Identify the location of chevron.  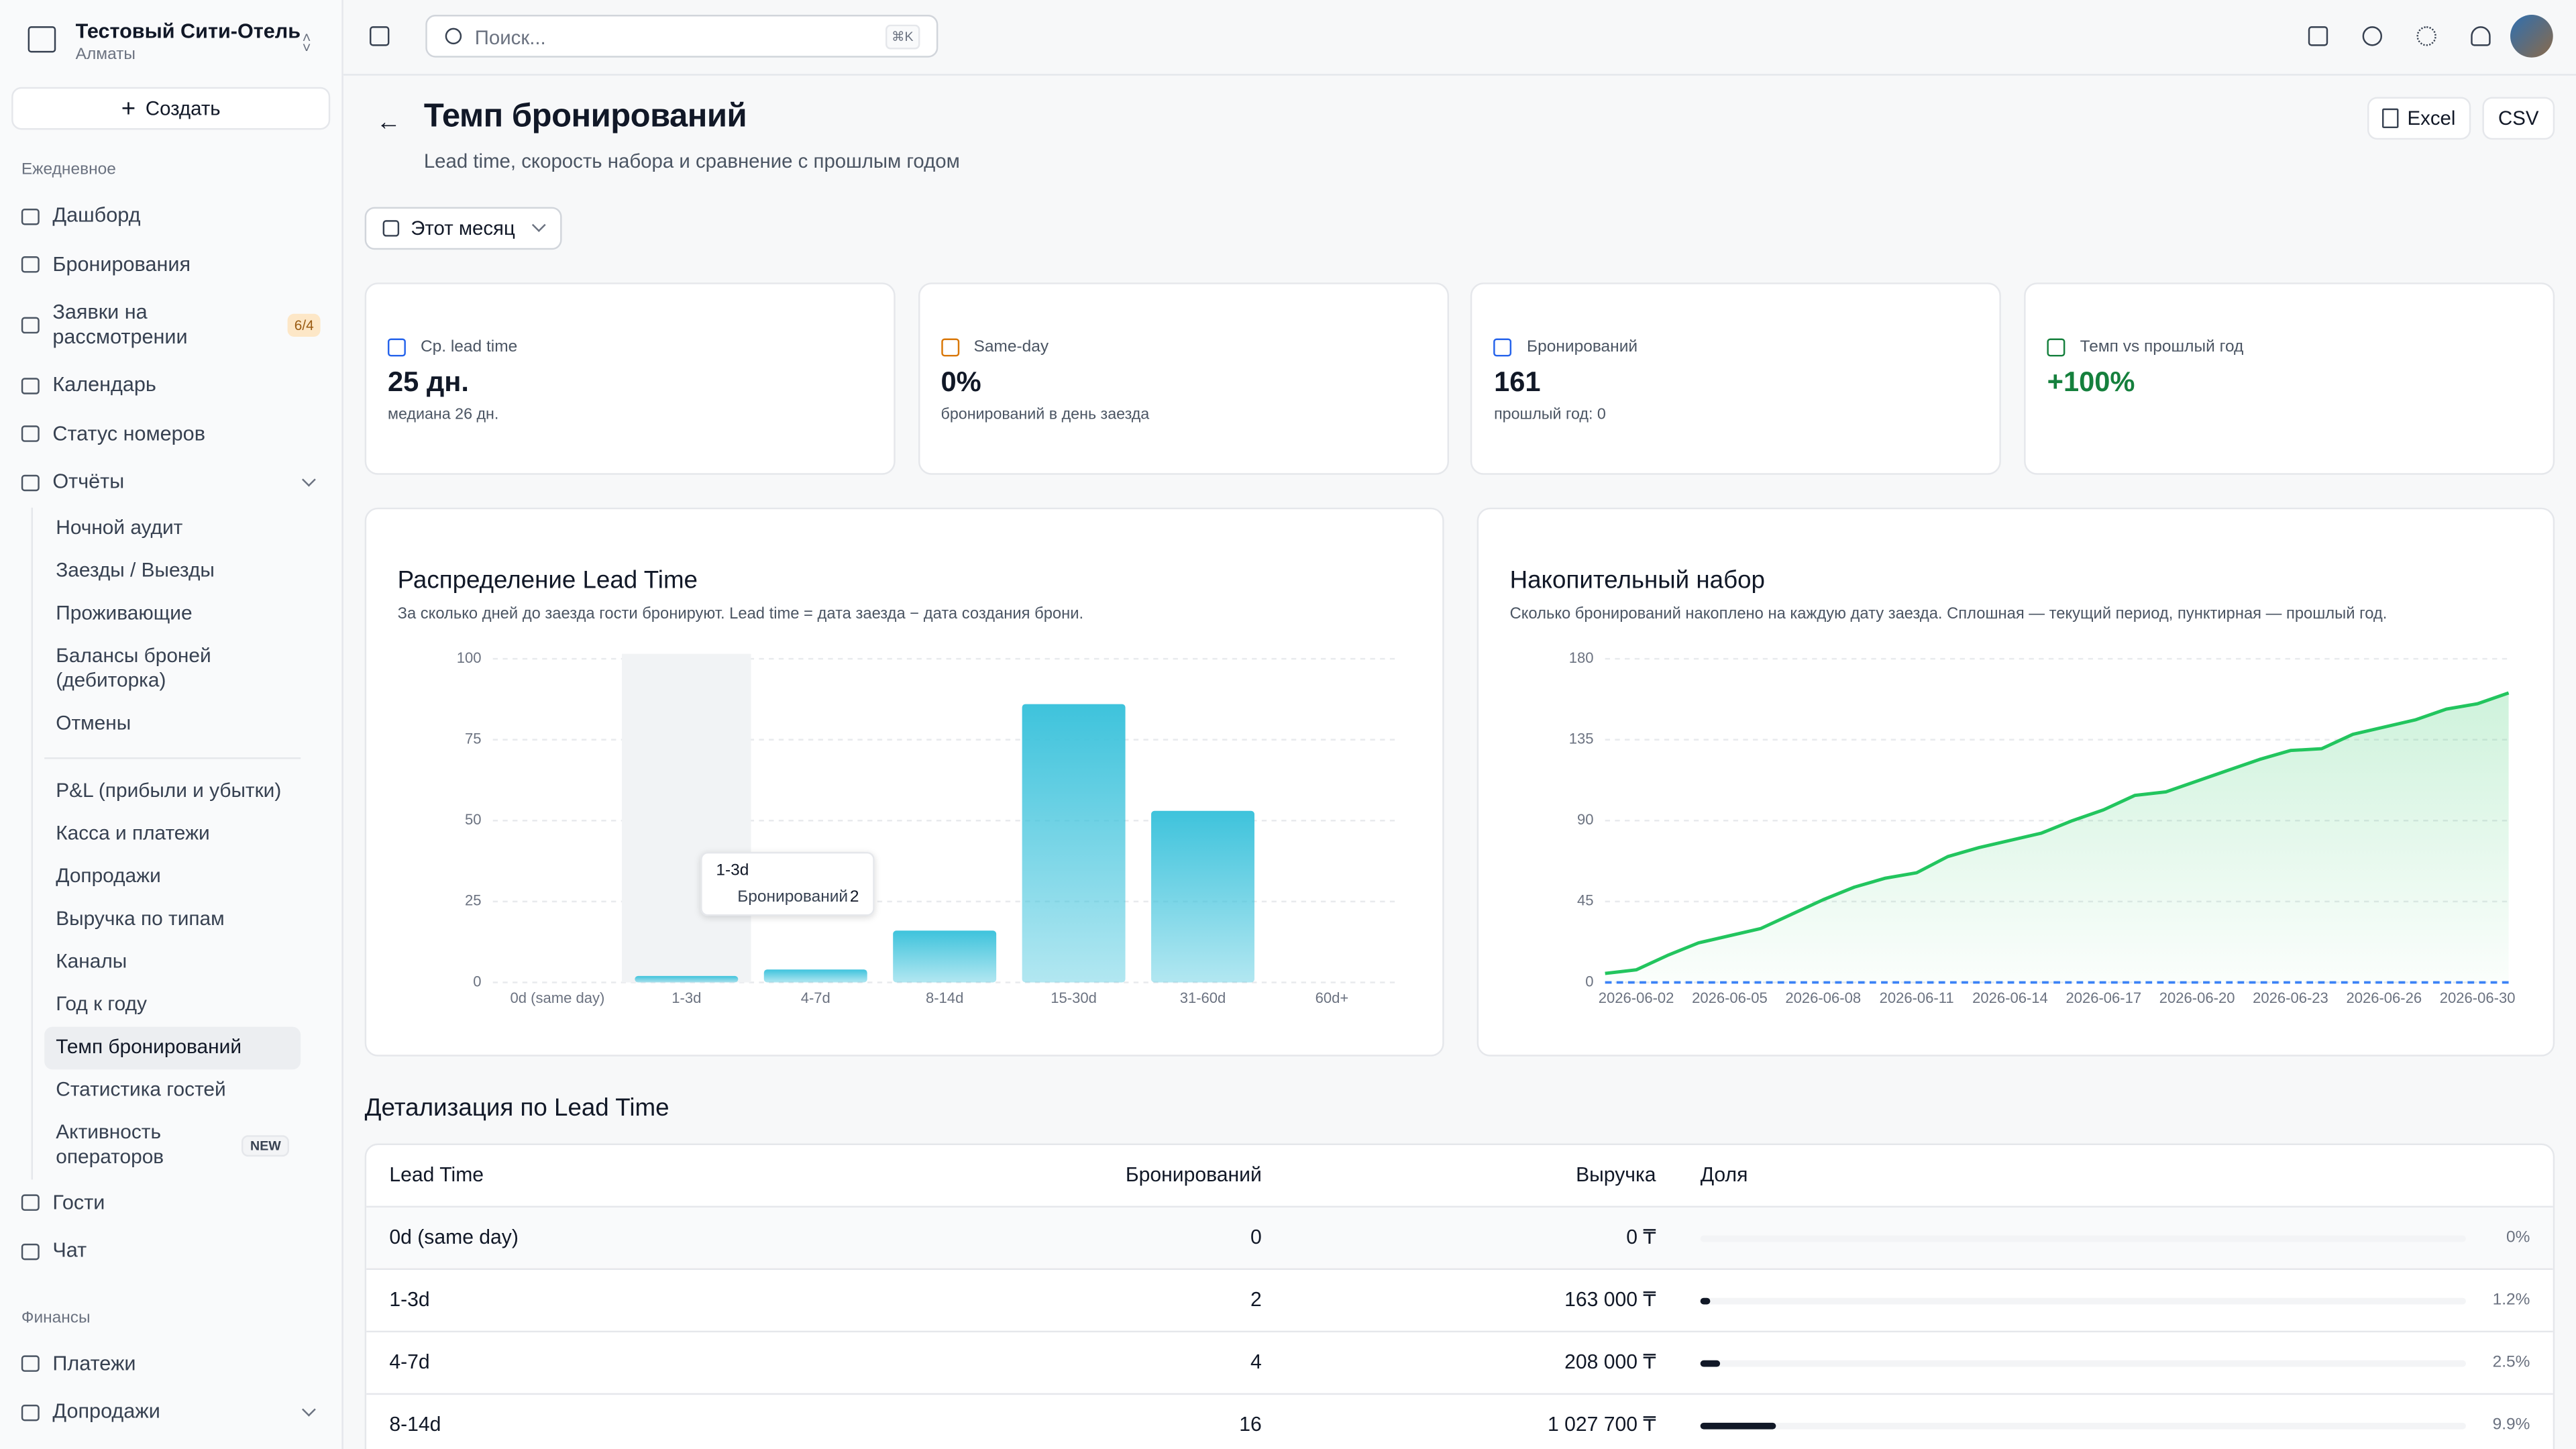
(309, 1409).